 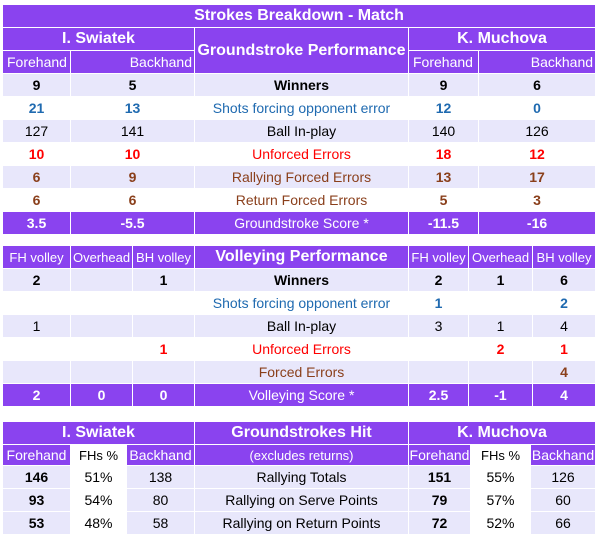 I want to click on p1-fhv-value: 1, so click(x=36, y=326).